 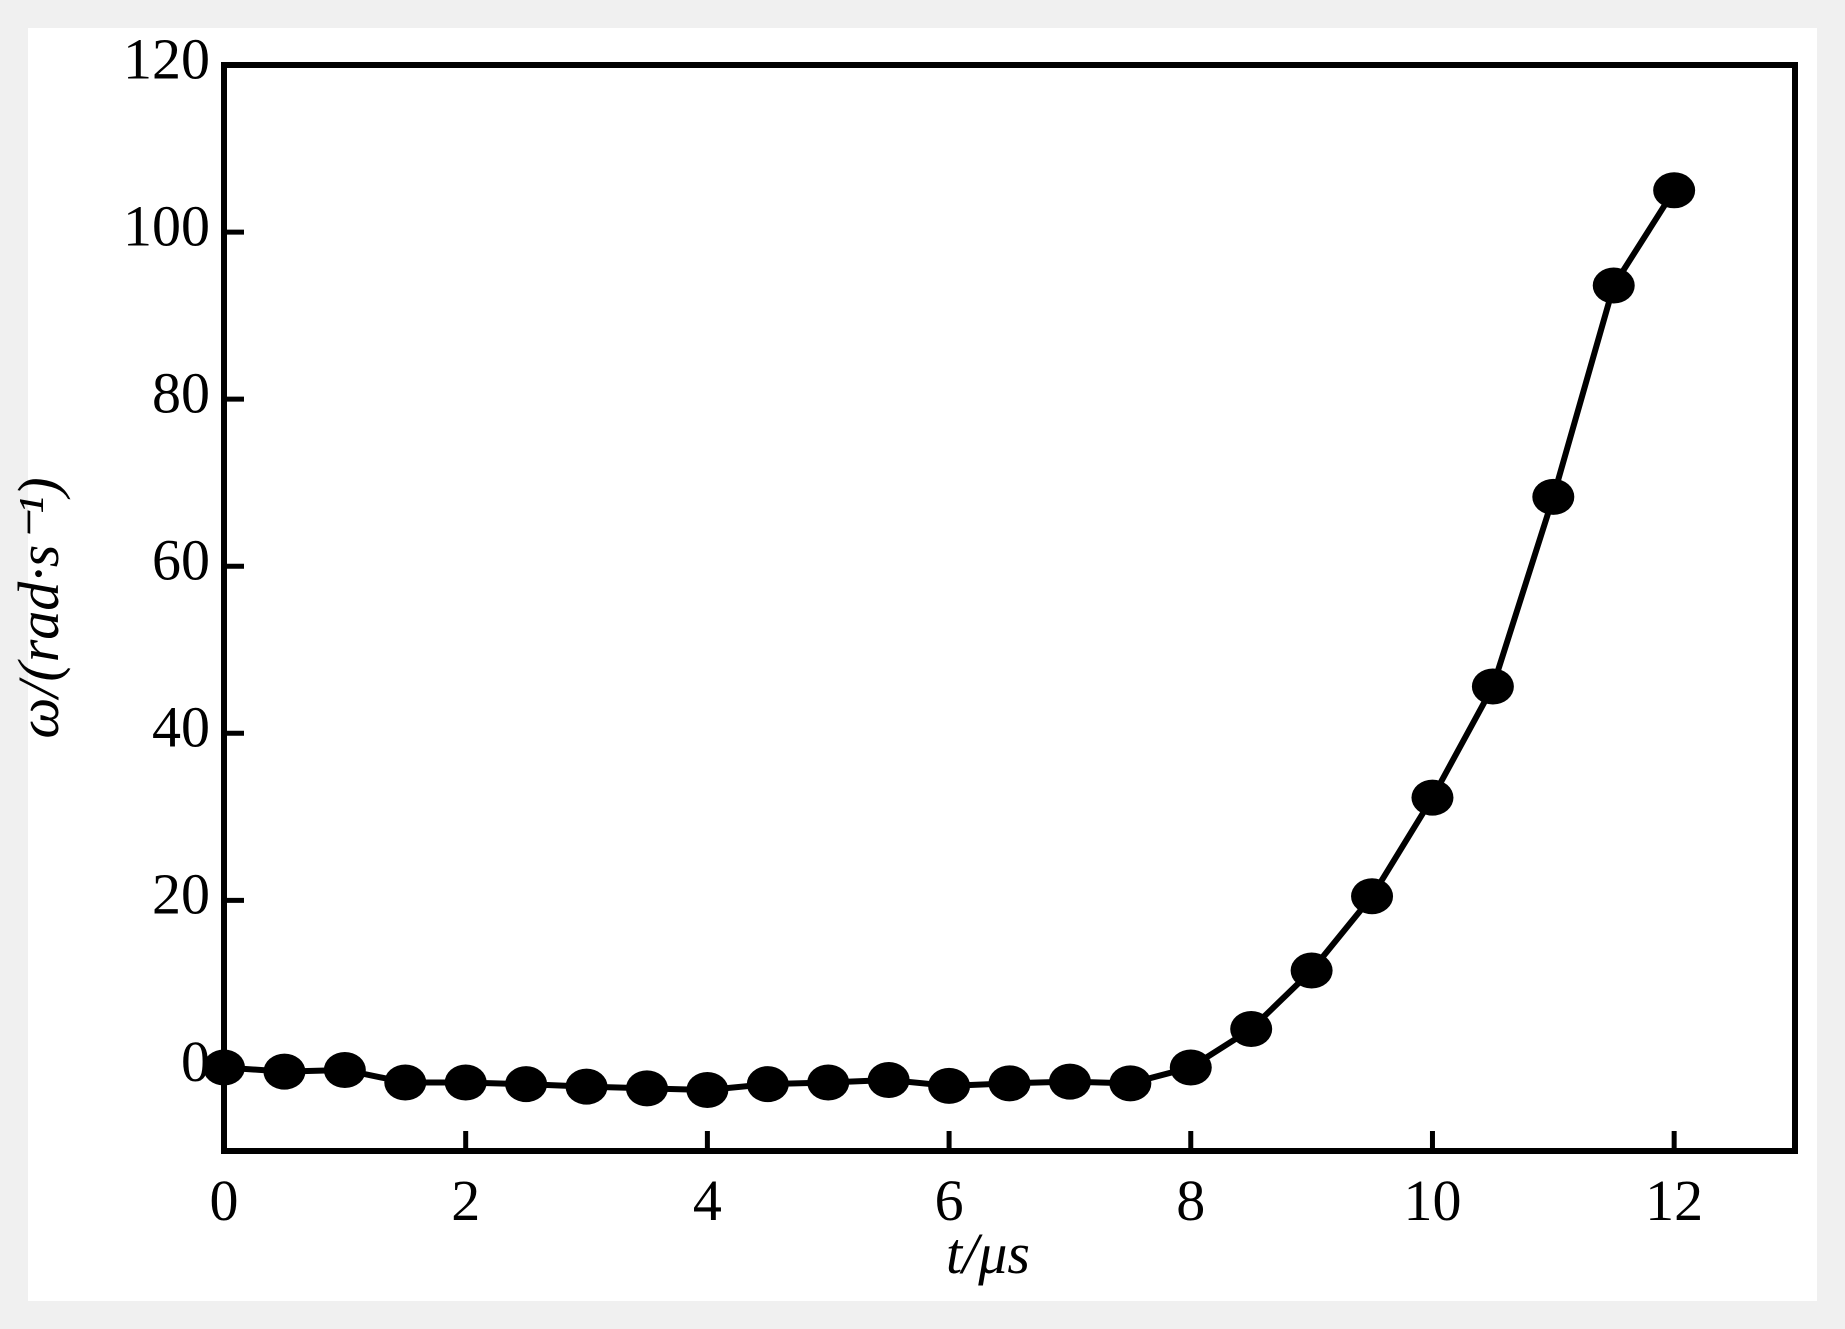 What do you see at coordinates (1432, 1200) in the screenshot?
I see `x-tick-label: 10` at bounding box center [1432, 1200].